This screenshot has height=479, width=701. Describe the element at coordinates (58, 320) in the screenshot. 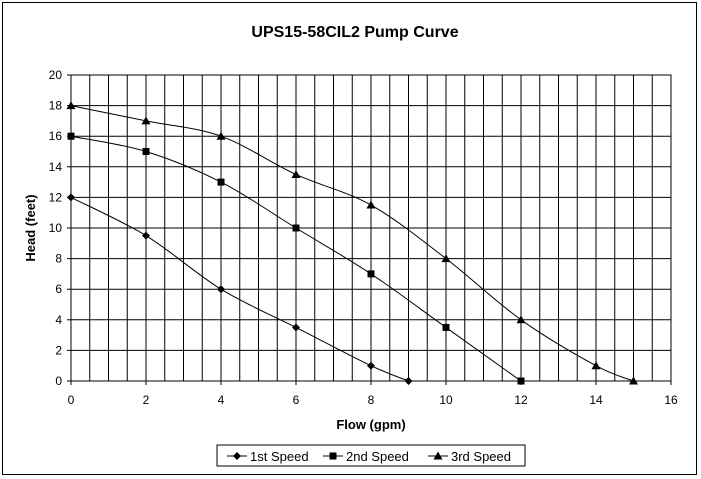

I see `y-tick-label: 4` at that location.